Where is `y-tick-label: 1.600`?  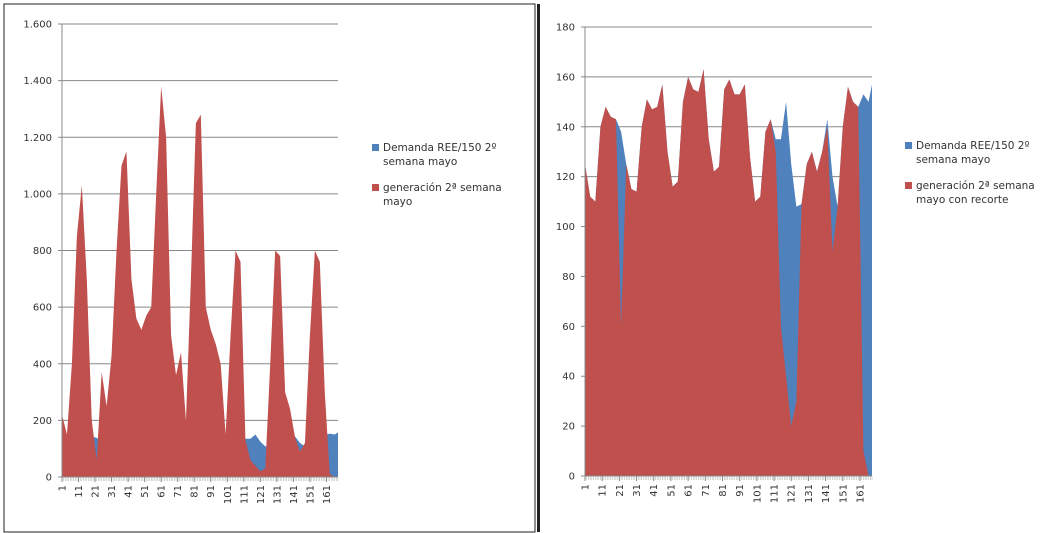 y-tick-label: 1.600 is located at coordinates (37, 25).